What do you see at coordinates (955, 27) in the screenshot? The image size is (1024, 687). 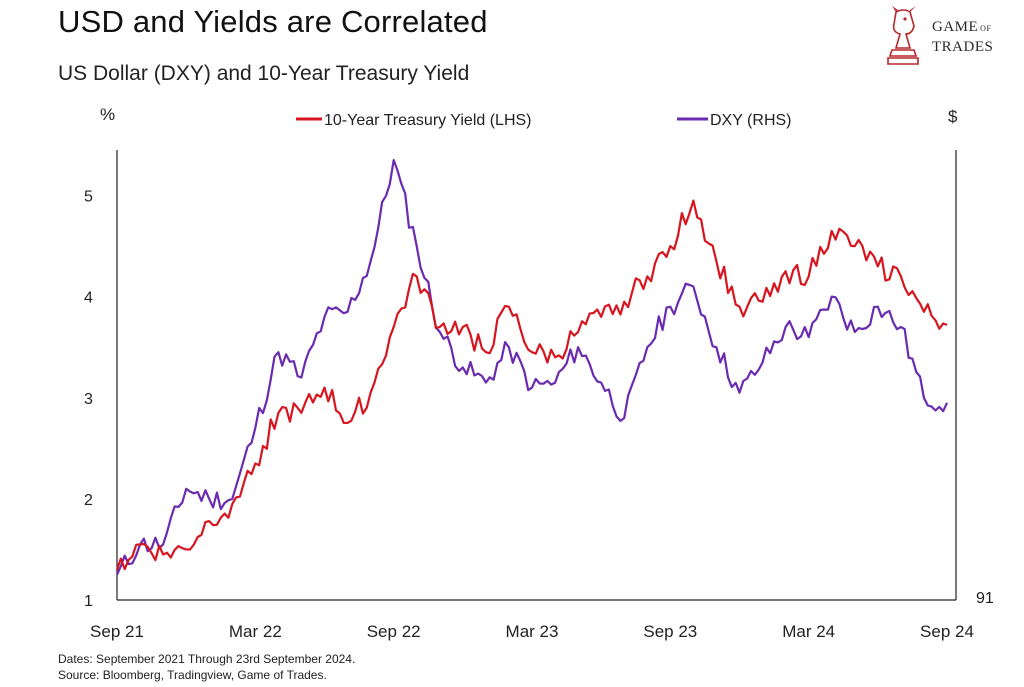 I see `logo-line1: GAME` at bounding box center [955, 27].